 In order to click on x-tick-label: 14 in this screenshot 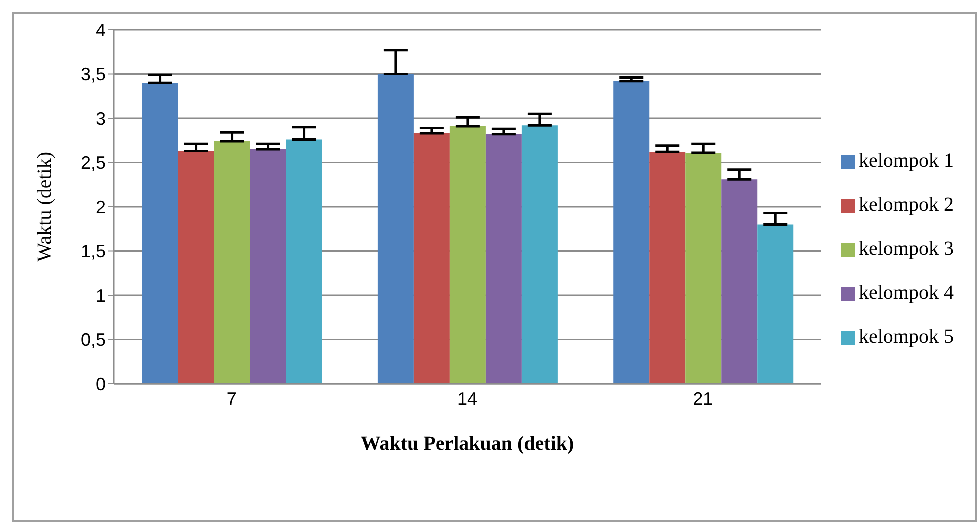, I will do `click(467, 398)`.